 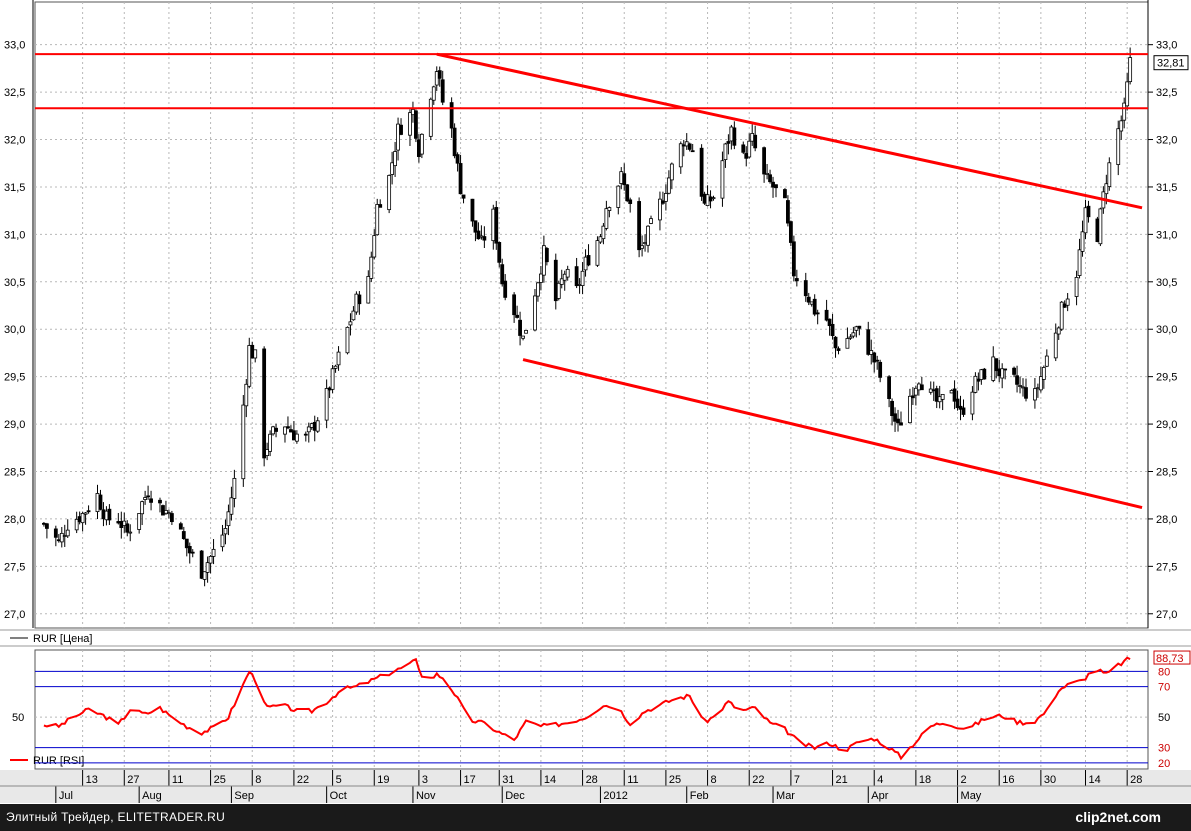 I want to click on last-rsi-label: 88,73, so click(x=1170, y=659).